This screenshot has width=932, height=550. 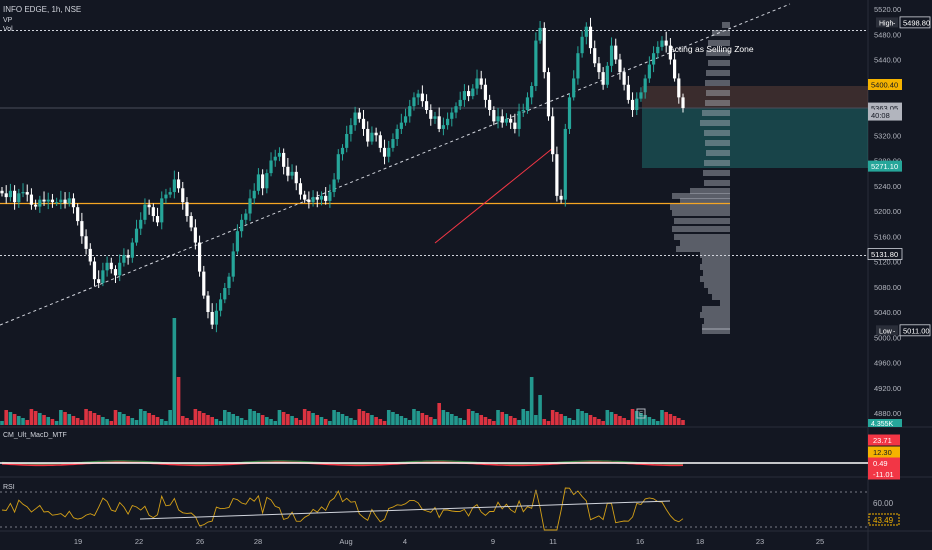 What do you see at coordinates (35, 435) in the screenshot?
I see `macd-title: CM_Ult_MacD_MTF` at bounding box center [35, 435].